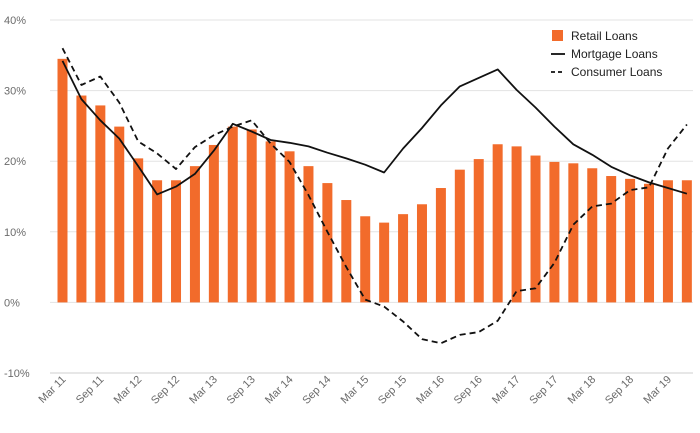 This screenshot has width=700, height=433. What do you see at coordinates (582, 390) in the screenshot?
I see `x-tick-label: Mar 18` at bounding box center [582, 390].